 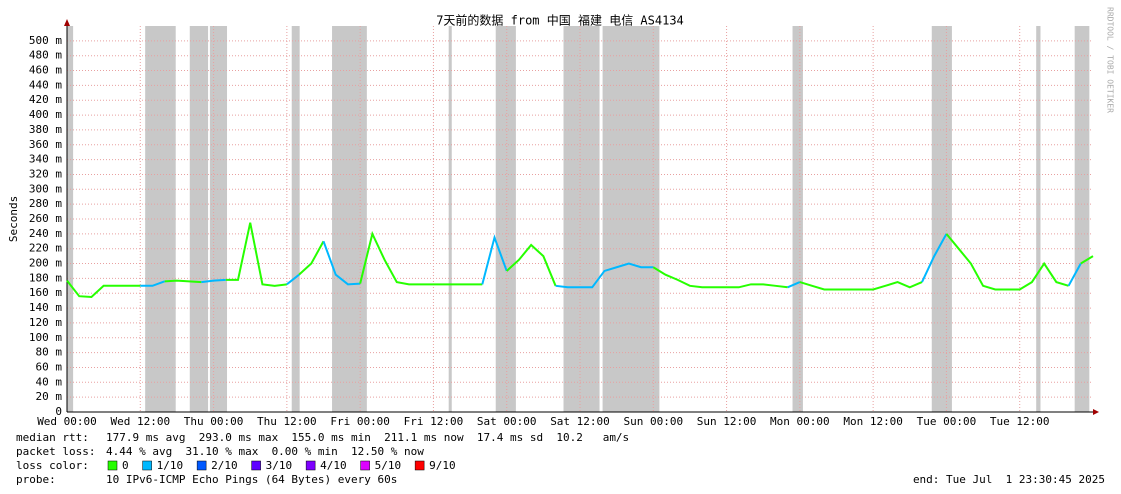 What do you see at coordinates (45, 203) in the screenshot?
I see `y-tick-label: 280 m` at bounding box center [45, 203].